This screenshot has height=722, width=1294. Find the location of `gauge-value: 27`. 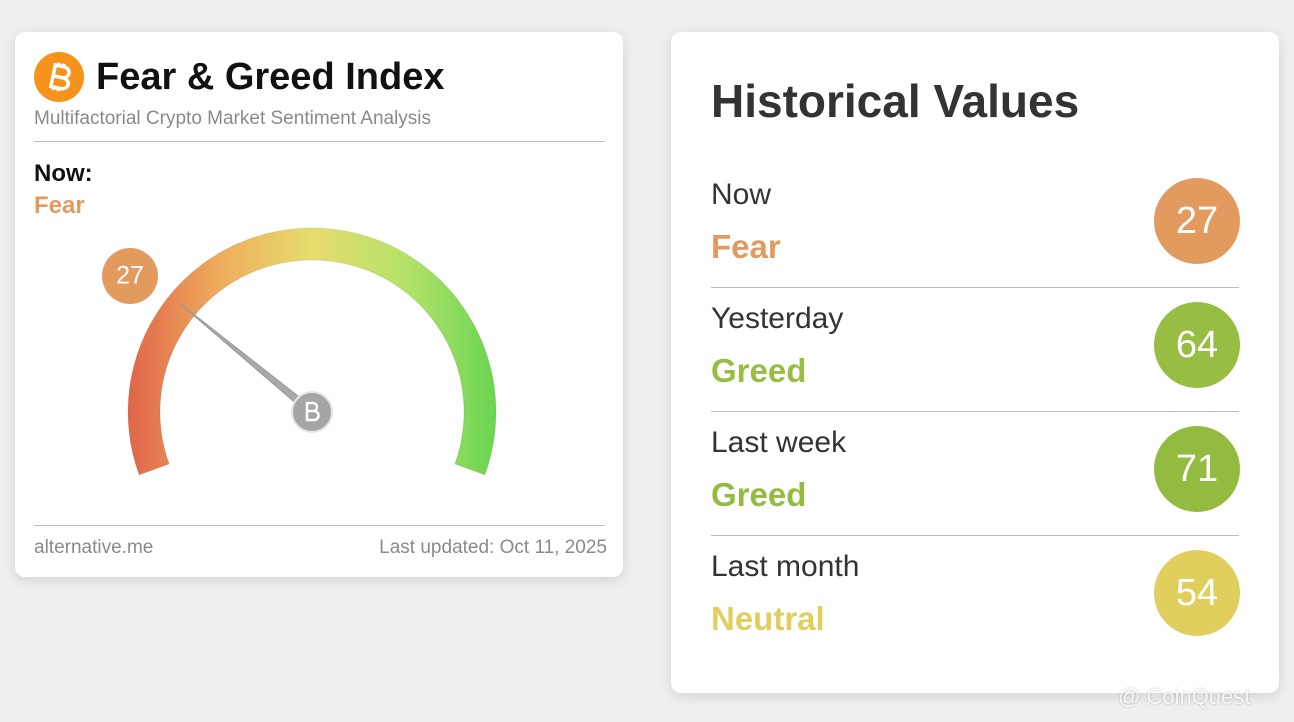

gauge-value: 27 is located at coordinates (130, 276).